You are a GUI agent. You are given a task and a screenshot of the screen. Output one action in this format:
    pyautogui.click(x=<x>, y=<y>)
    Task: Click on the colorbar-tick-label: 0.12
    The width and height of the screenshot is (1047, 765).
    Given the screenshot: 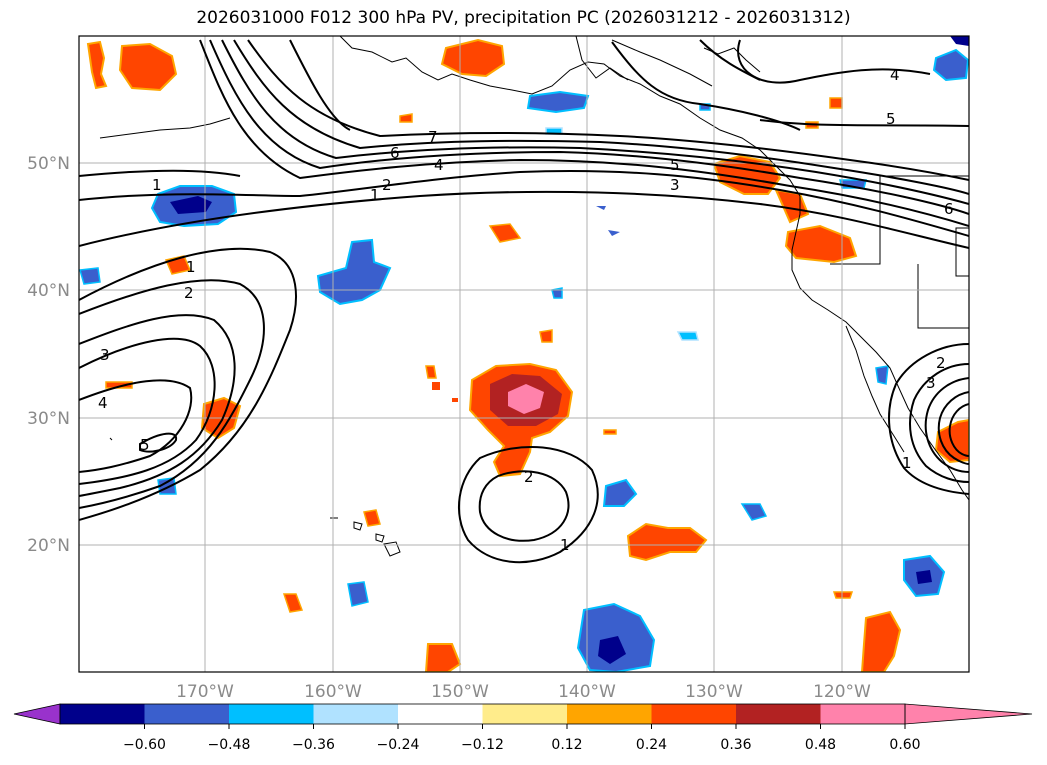 What is the action you would take?
    pyautogui.click(x=566, y=745)
    